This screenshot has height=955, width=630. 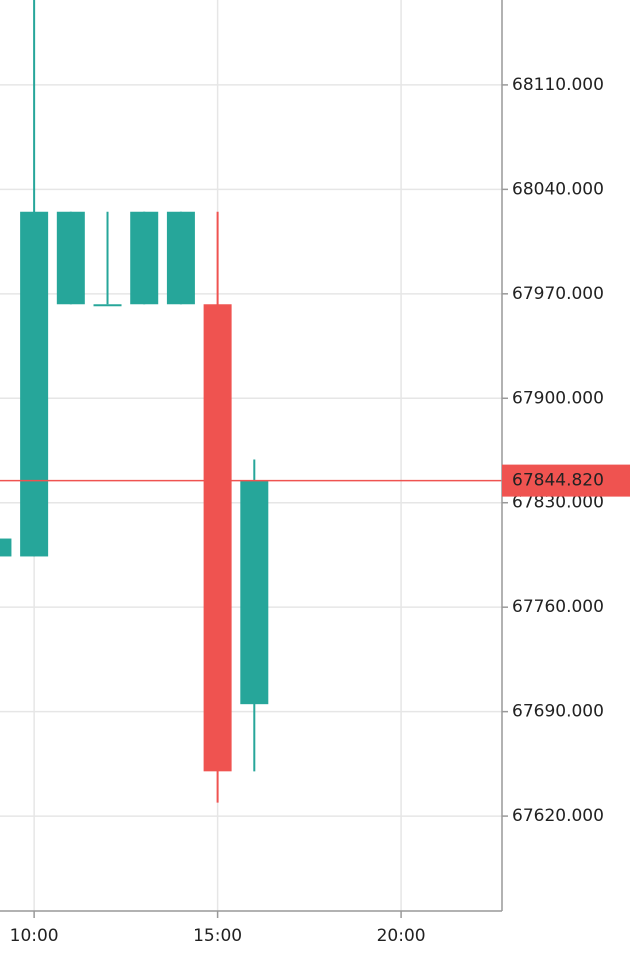 I want to click on y-tick-label: 68110.000, so click(x=558, y=85).